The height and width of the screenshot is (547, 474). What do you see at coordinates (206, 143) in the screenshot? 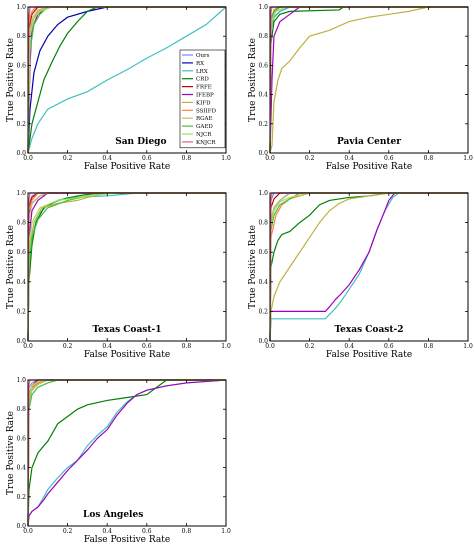
I see `legend-entry-knjcr: KNJCR` at bounding box center [206, 143].